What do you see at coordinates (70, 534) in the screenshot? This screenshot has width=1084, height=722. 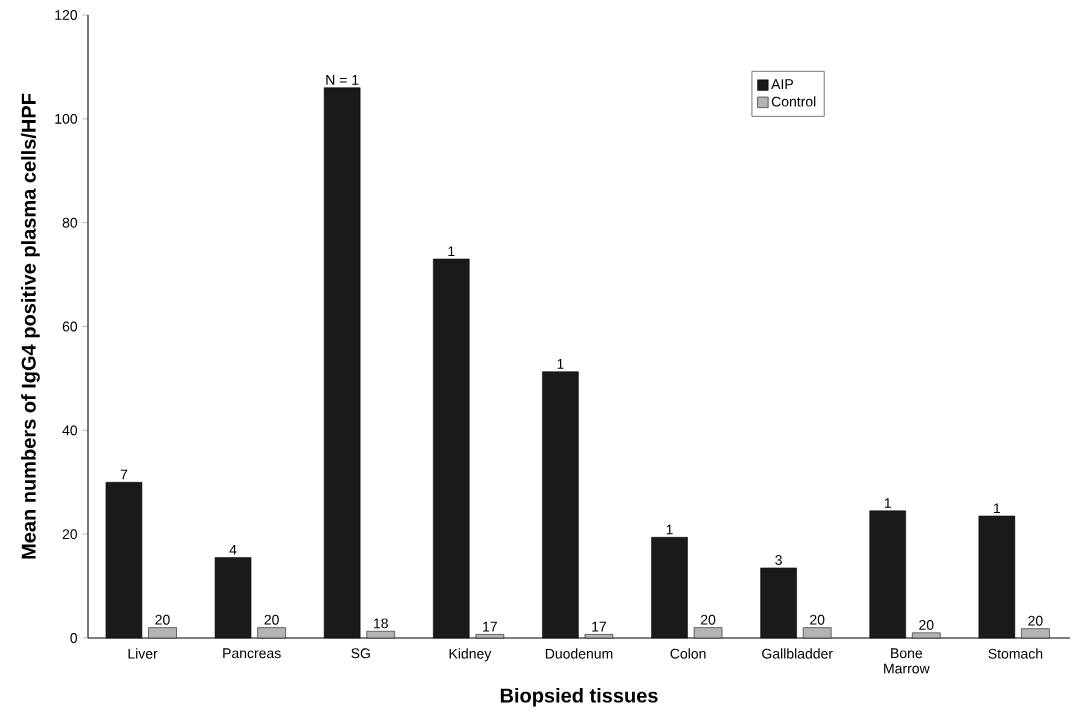 I see `y-tick-label: 20` at bounding box center [70, 534].